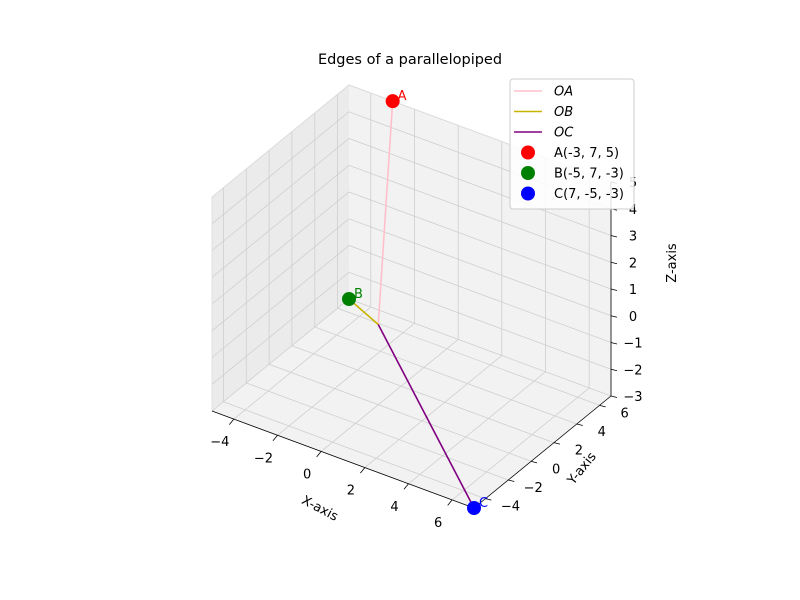  Describe the element at coordinates (633, 290) in the screenshot. I see `z-tick-label: 1` at that location.